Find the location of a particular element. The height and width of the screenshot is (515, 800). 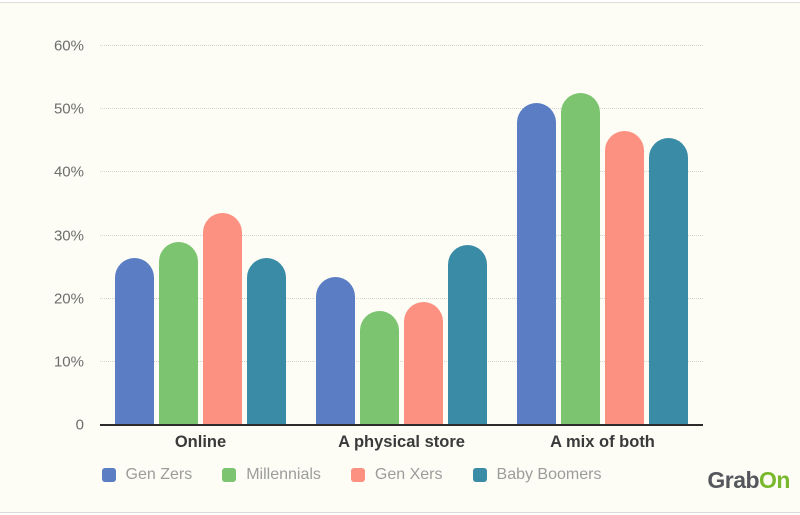

frame-border-top is located at coordinates (400, 2).